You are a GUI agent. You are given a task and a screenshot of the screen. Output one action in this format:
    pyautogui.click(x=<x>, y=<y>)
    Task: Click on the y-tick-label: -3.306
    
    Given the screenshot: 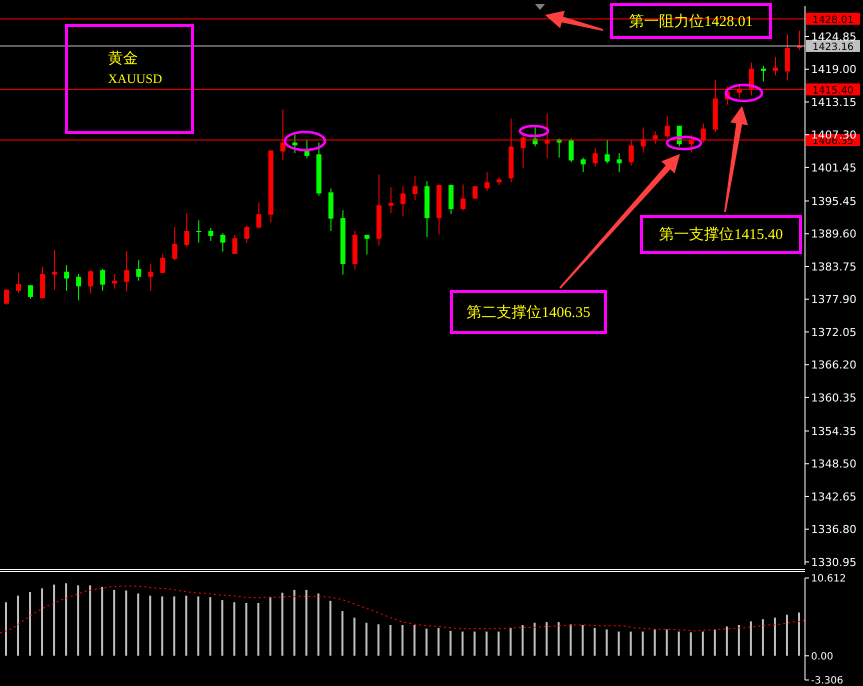 What is the action you would take?
    pyautogui.click(x=827, y=681)
    